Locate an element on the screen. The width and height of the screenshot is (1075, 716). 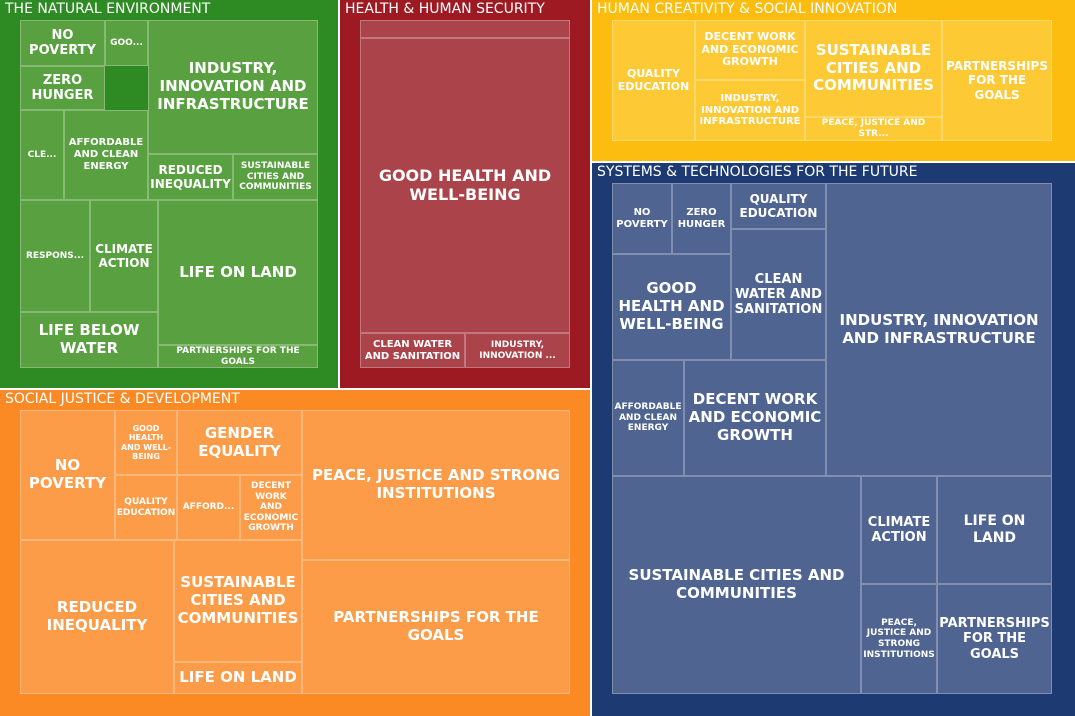
tile-label: LIFE BELOW WATER is located at coordinates (89, 339).